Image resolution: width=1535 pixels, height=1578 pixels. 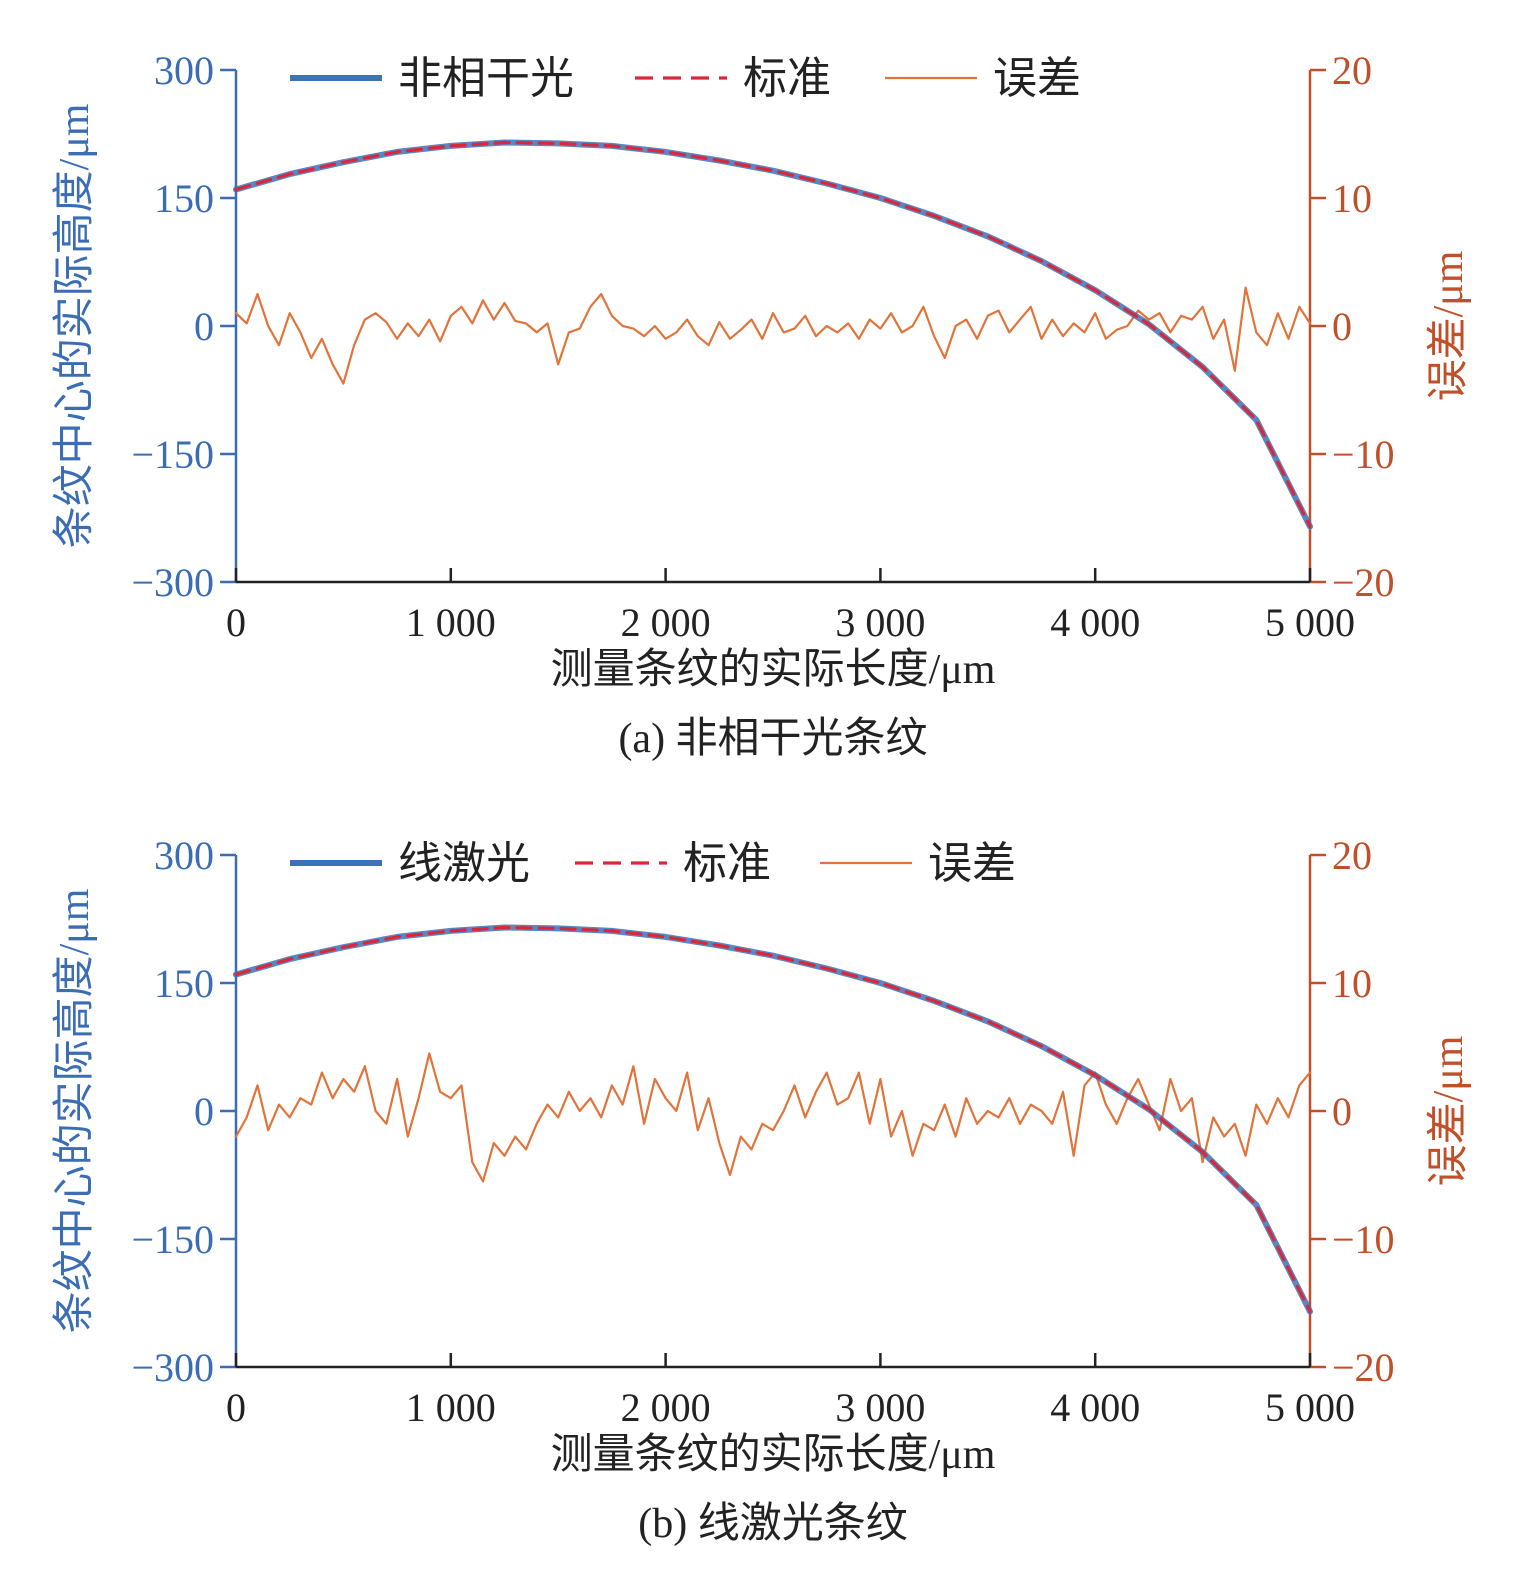 I want to click on legend-label: 线激光, so click(x=464, y=863).